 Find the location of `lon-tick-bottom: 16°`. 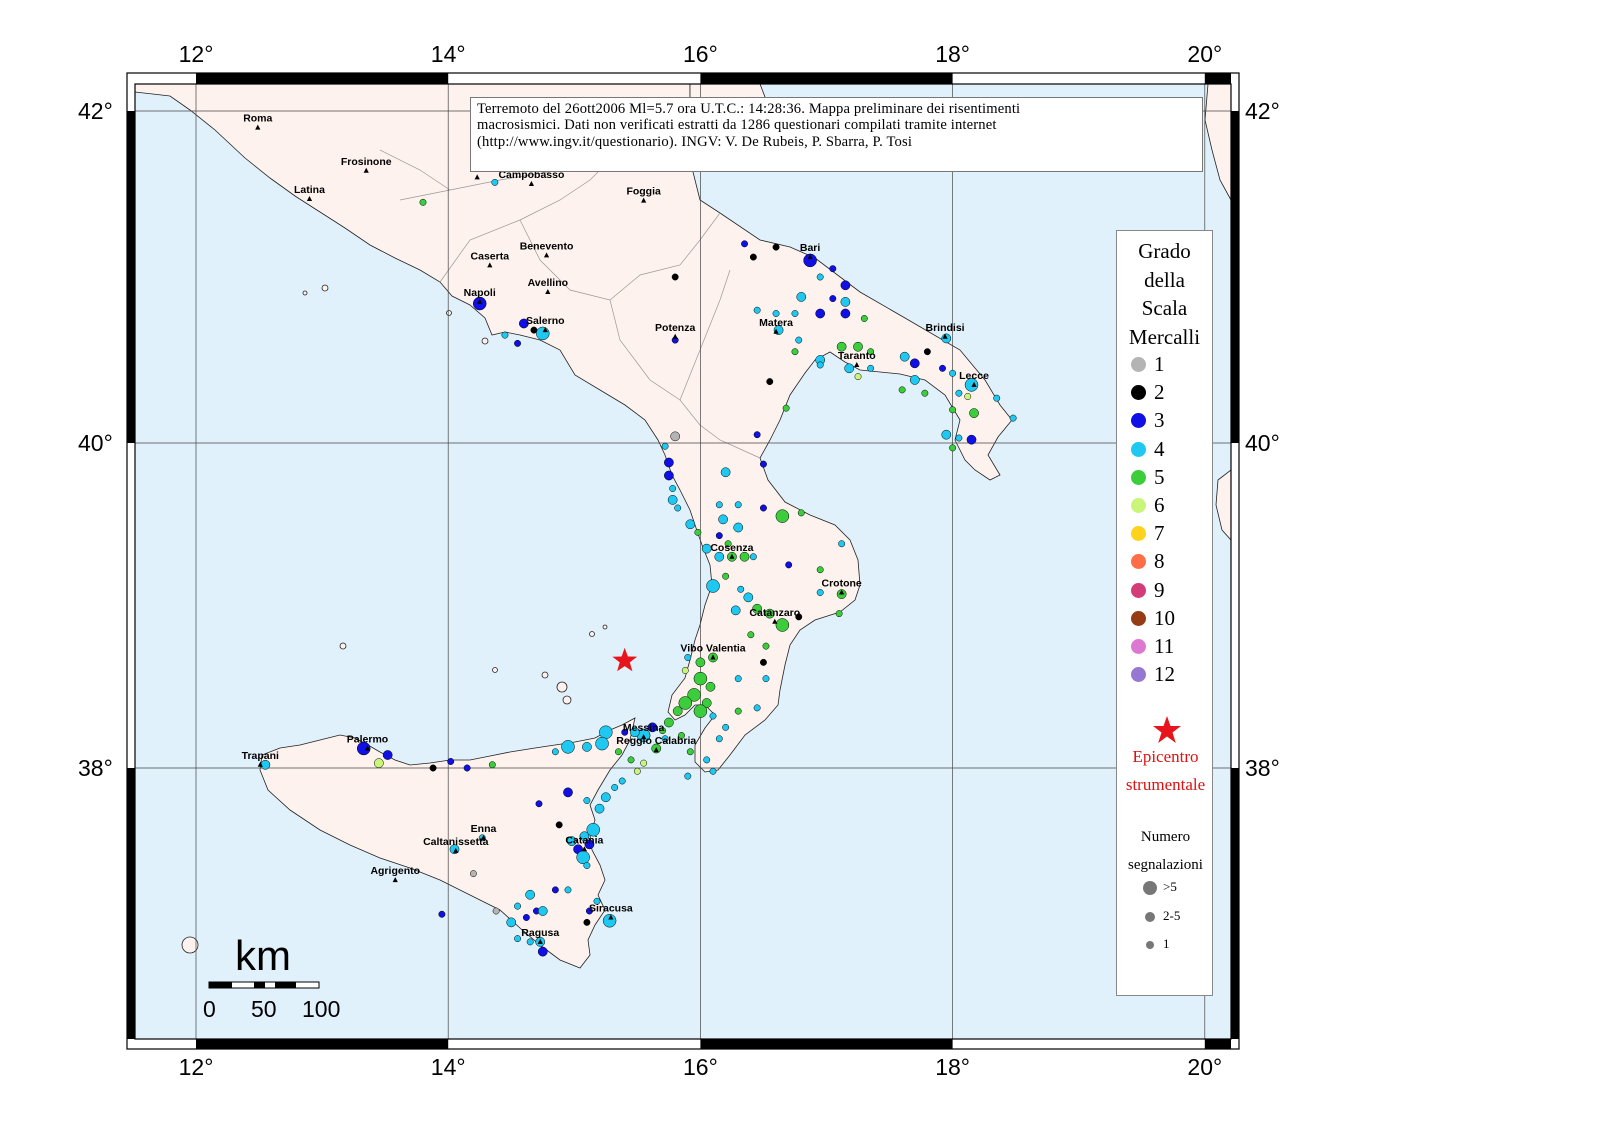

lon-tick-bottom: 16° is located at coordinates (700, 1067).